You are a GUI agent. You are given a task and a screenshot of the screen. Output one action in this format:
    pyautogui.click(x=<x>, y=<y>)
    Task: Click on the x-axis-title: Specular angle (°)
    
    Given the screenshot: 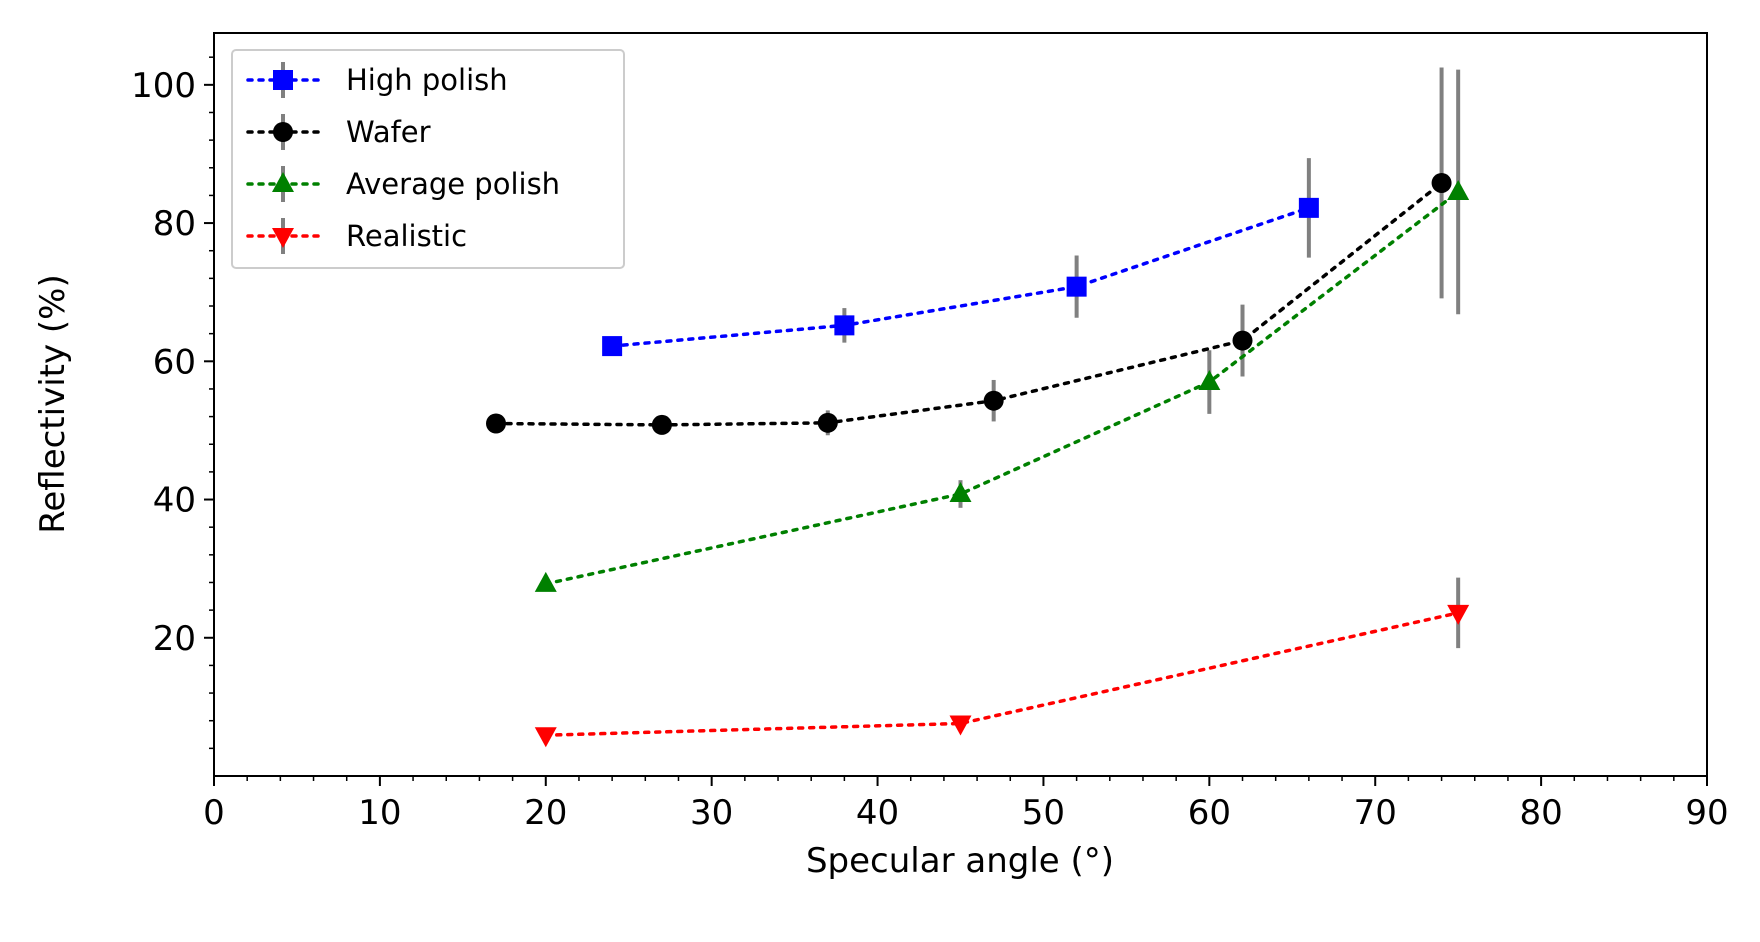 What is the action you would take?
    pyautogui.click(x=960, y=861)
    